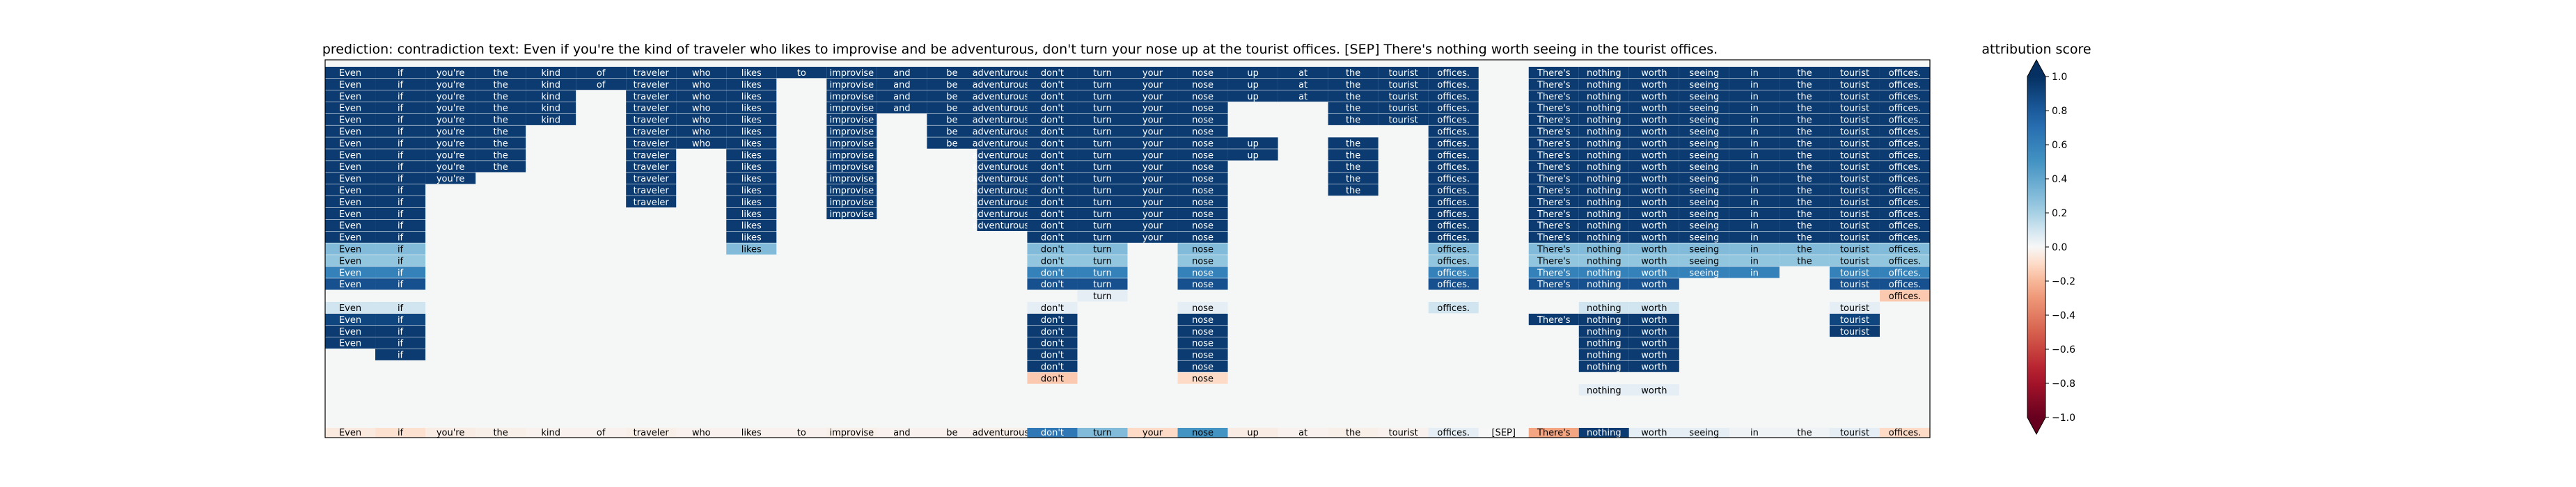 The height and width of the screenshot is (487, 2576). Describe the element at coordinates (2063, 315) in the screenshot. I see `colorbar-tick-label: −0.4` at that location.